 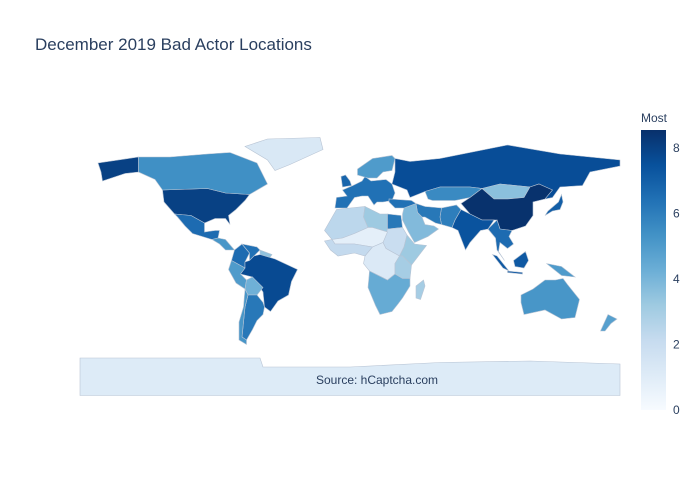 What do you see at coordinates (376, 167) in the screenshot?
I see `region-scandinavia` at bounding box center [376, 167].